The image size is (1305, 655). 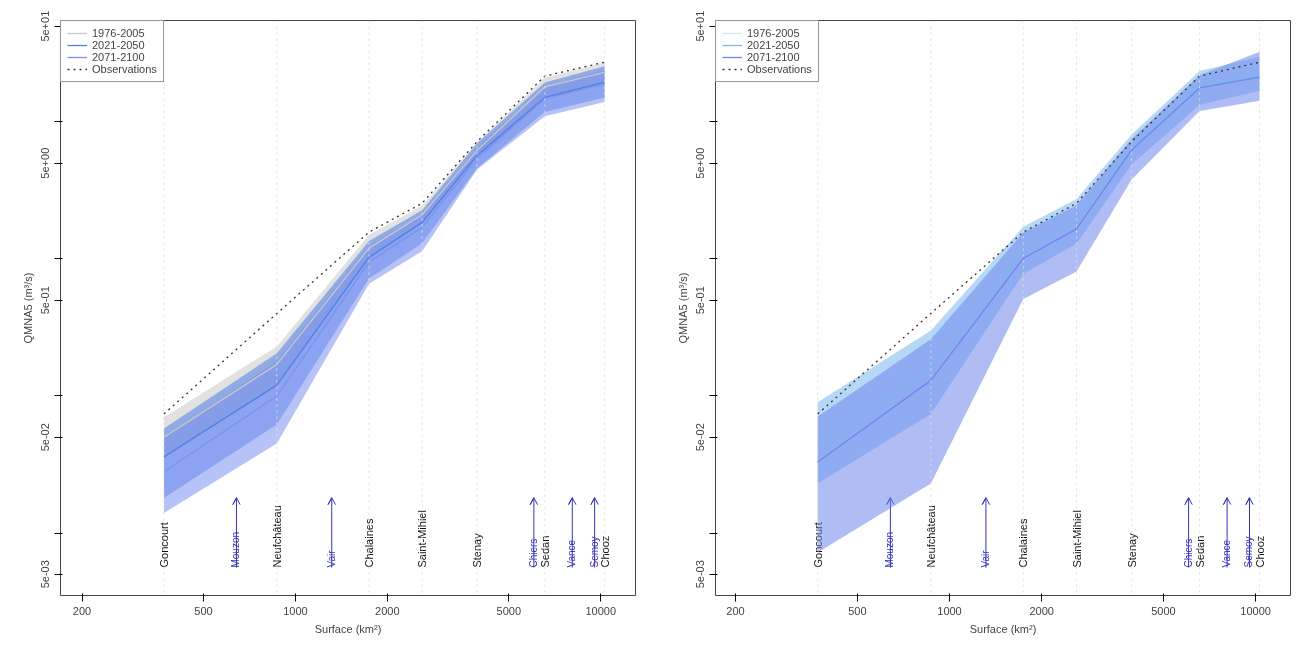 I want to click on ref-line-label: Semoy, so click(x=594, y=552).